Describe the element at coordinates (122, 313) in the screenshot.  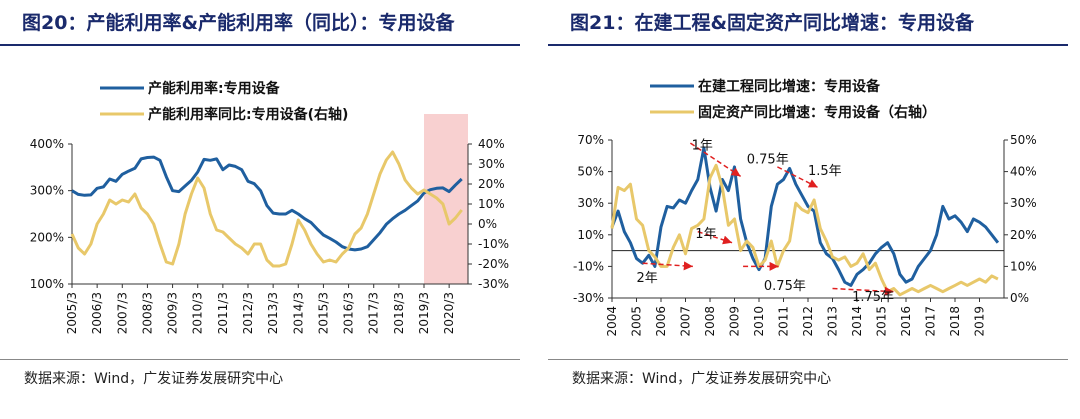
I see `x-tick-label: 2007/3` at that location.